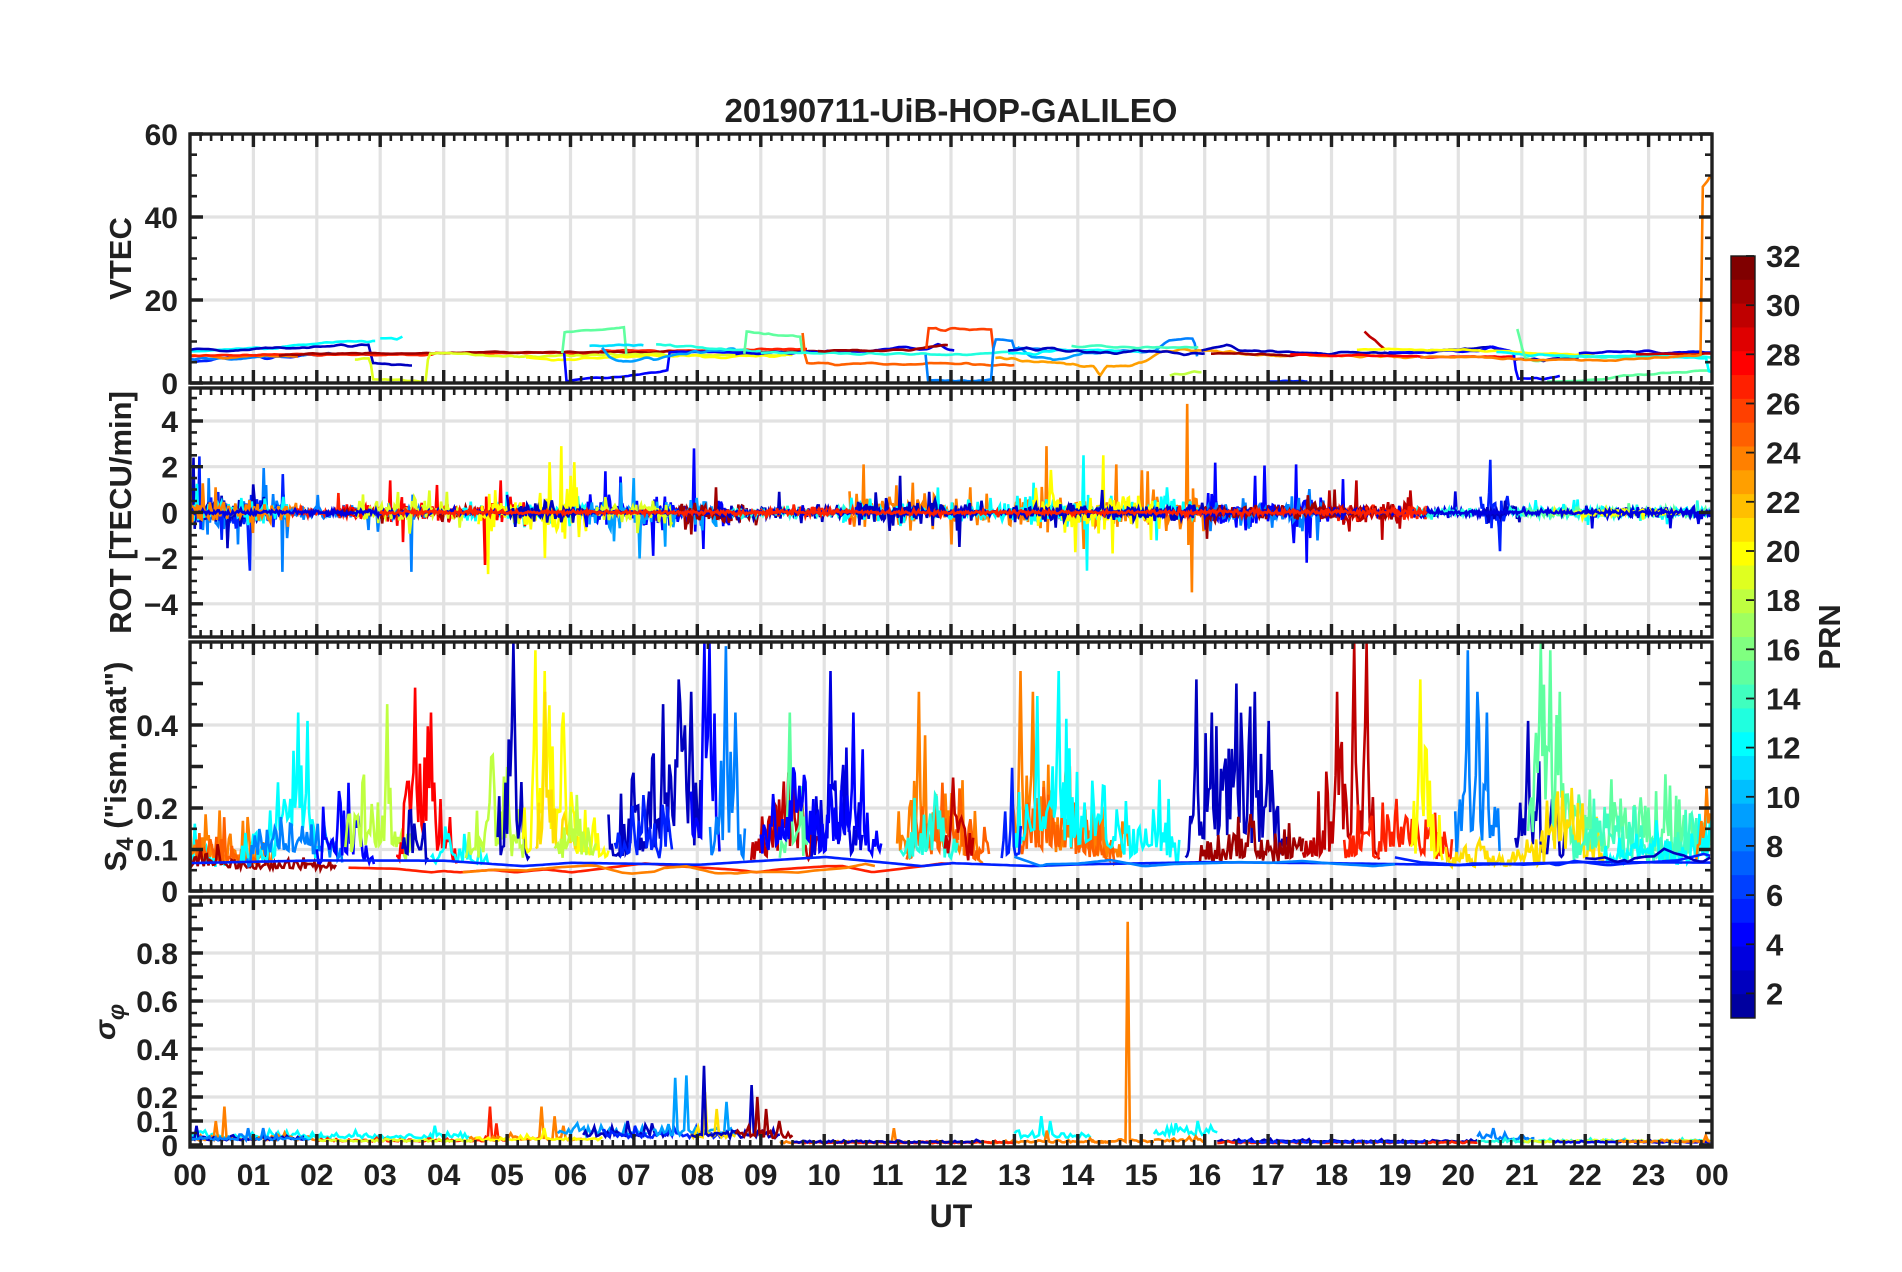 This screenshot has width=1902, height=1272. I want to click on svg-text: 03, so click(380, 1175).